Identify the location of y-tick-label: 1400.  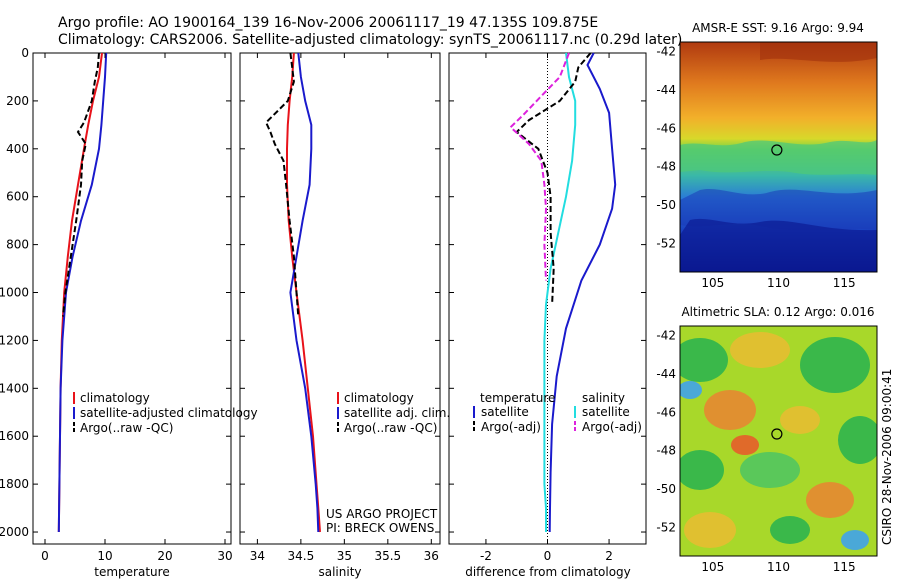
(14, 388).